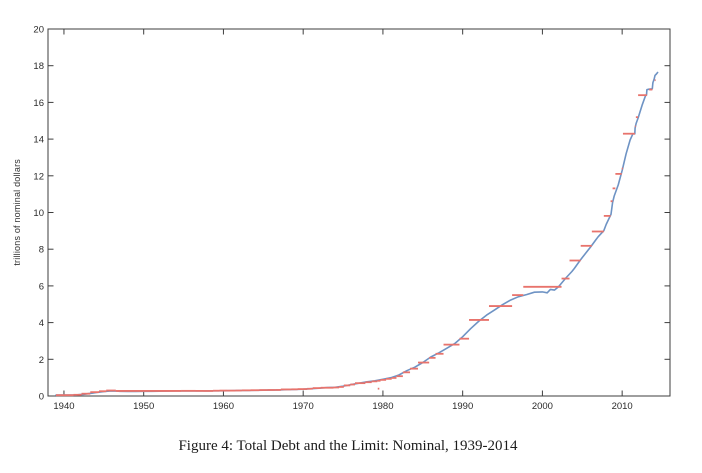 This screenshot has height=473, width=702. Describe the element at coordinates (41, 250) in the screenshot. I see `y-tick-label: 8` at that location.